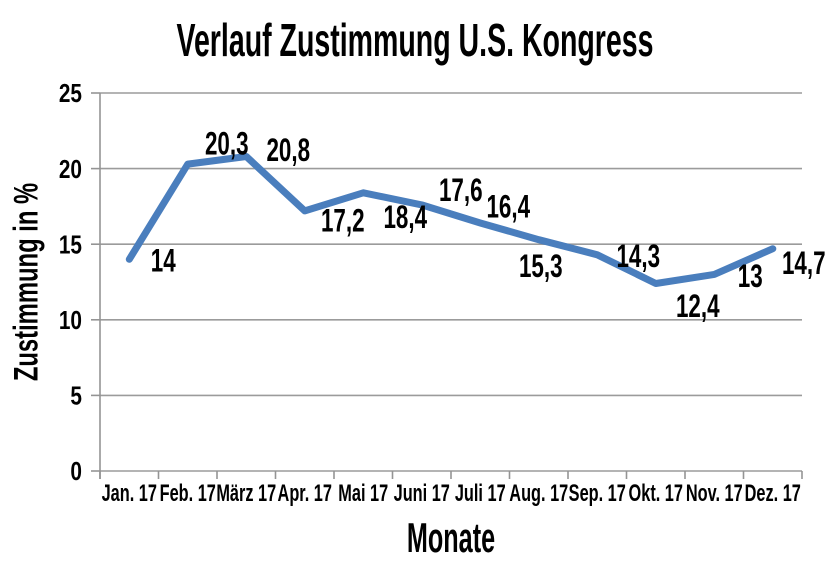 The width and height of the screenshot is (830, 565). I want to click on data-label: 13, so click(750, 276).